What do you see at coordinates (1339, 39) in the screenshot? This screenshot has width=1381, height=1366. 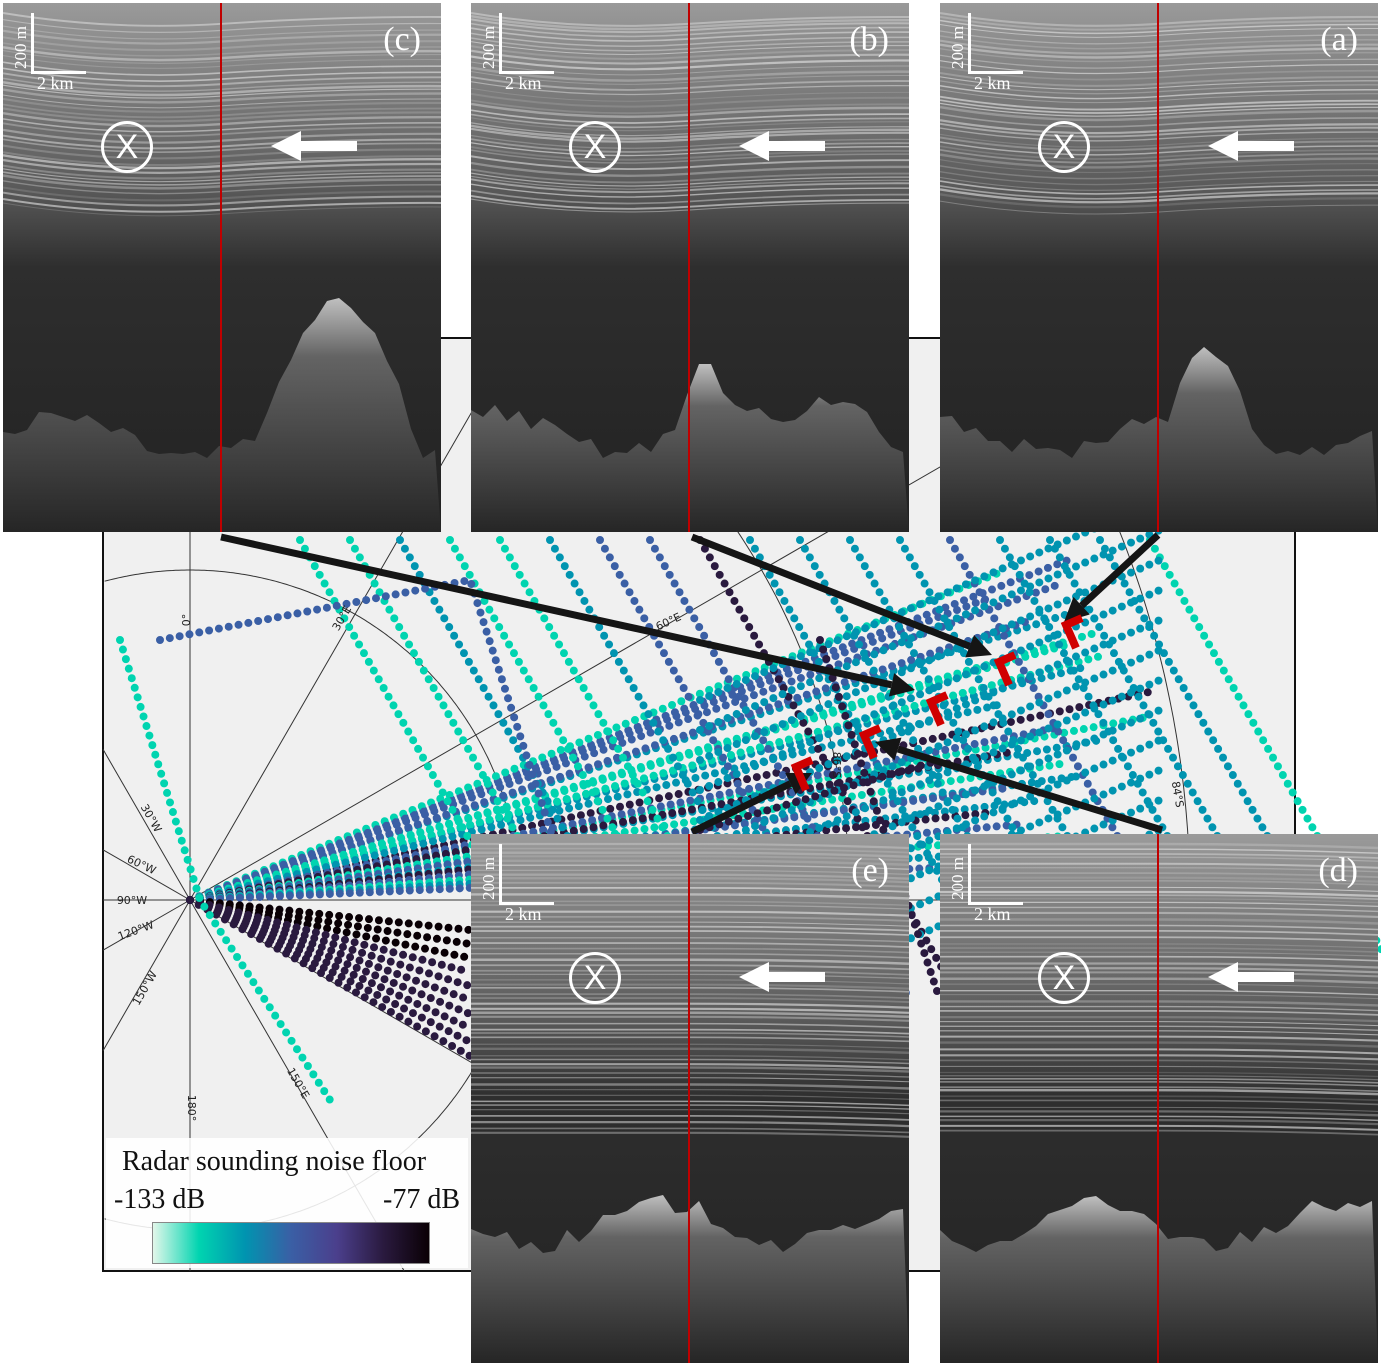 I see `panel-label: (a)` at bounding box center [1339, 39].